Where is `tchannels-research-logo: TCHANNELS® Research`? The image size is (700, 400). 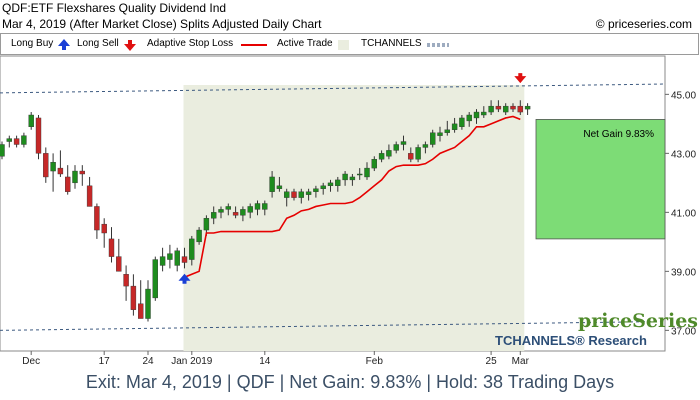 tchannels-research-logo: TCHANNELS® Research is located at coordinates (571, 340).